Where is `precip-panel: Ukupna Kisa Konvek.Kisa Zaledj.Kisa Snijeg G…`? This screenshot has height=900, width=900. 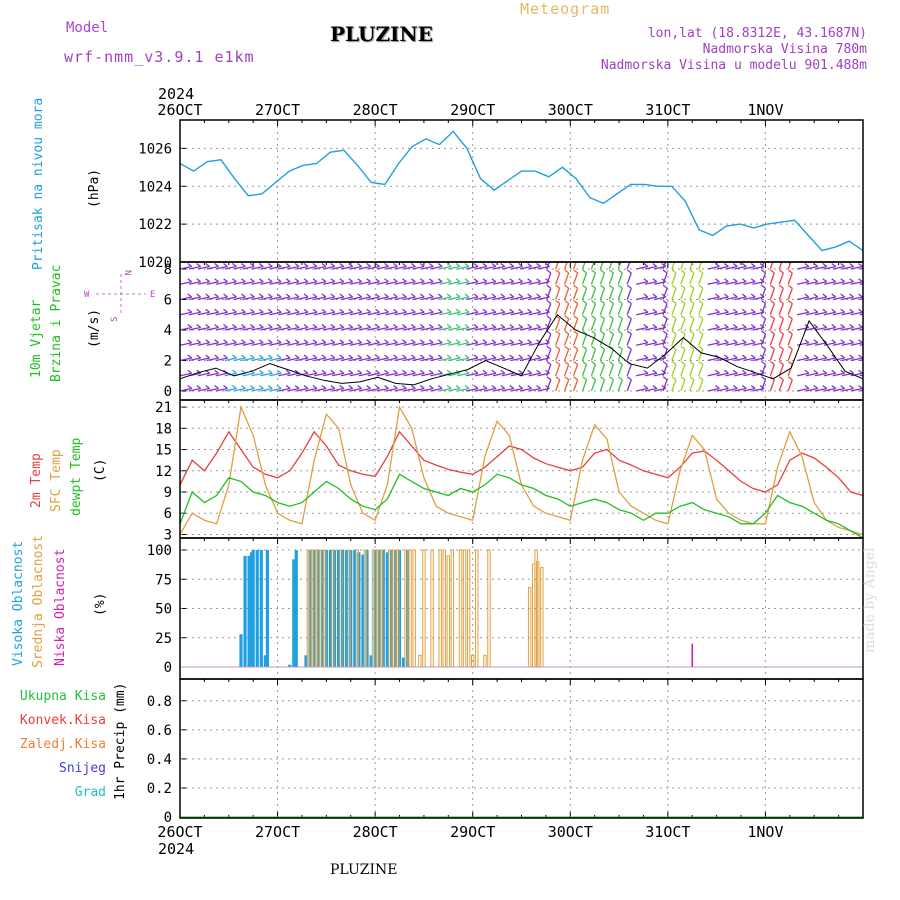 precip-panel: Ukupna Kisa Konvek.Kisa Zaledj.Kisa Snijeg G… is located at coordinates (441, 754).